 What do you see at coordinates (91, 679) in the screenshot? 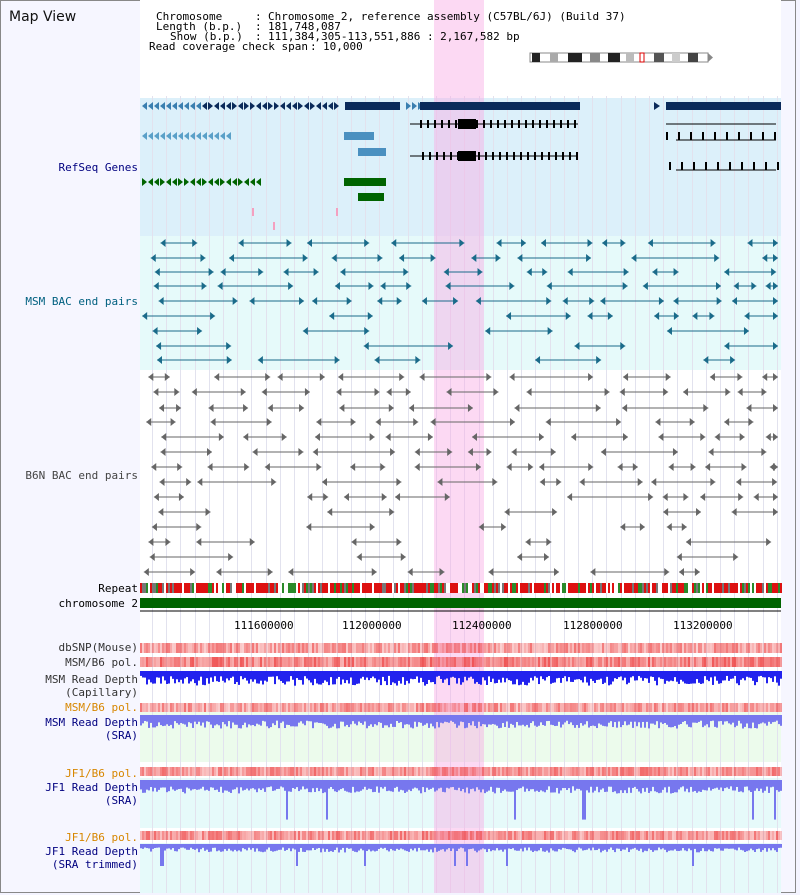
I see `track-label-msm-depth-cap: MSM Read Depth` at bounding box center [91, 679].